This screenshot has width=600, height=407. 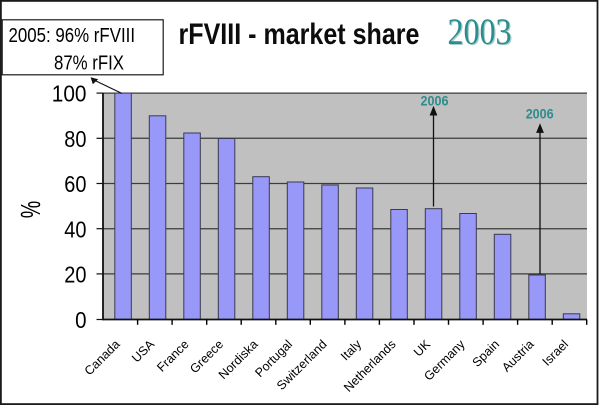 I want to click on svg-text: 87% rFIX, so click(x=89, y=64).